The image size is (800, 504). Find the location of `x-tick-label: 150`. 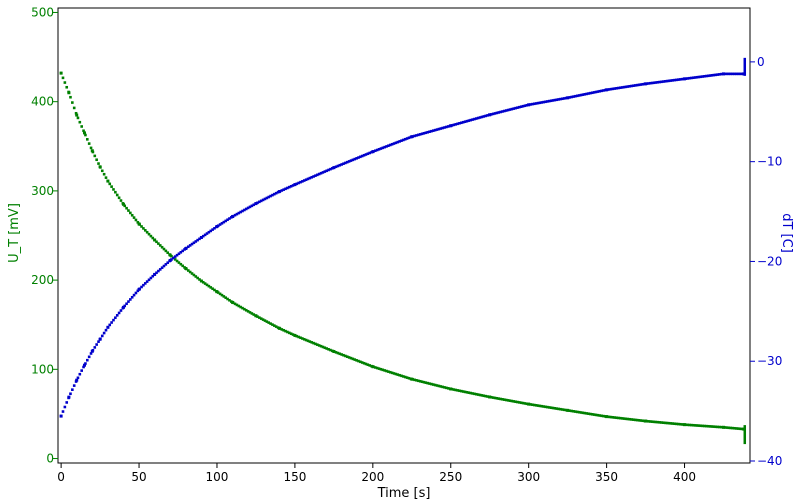

x-tick-label: 150 is located at coordinates (294, 477).